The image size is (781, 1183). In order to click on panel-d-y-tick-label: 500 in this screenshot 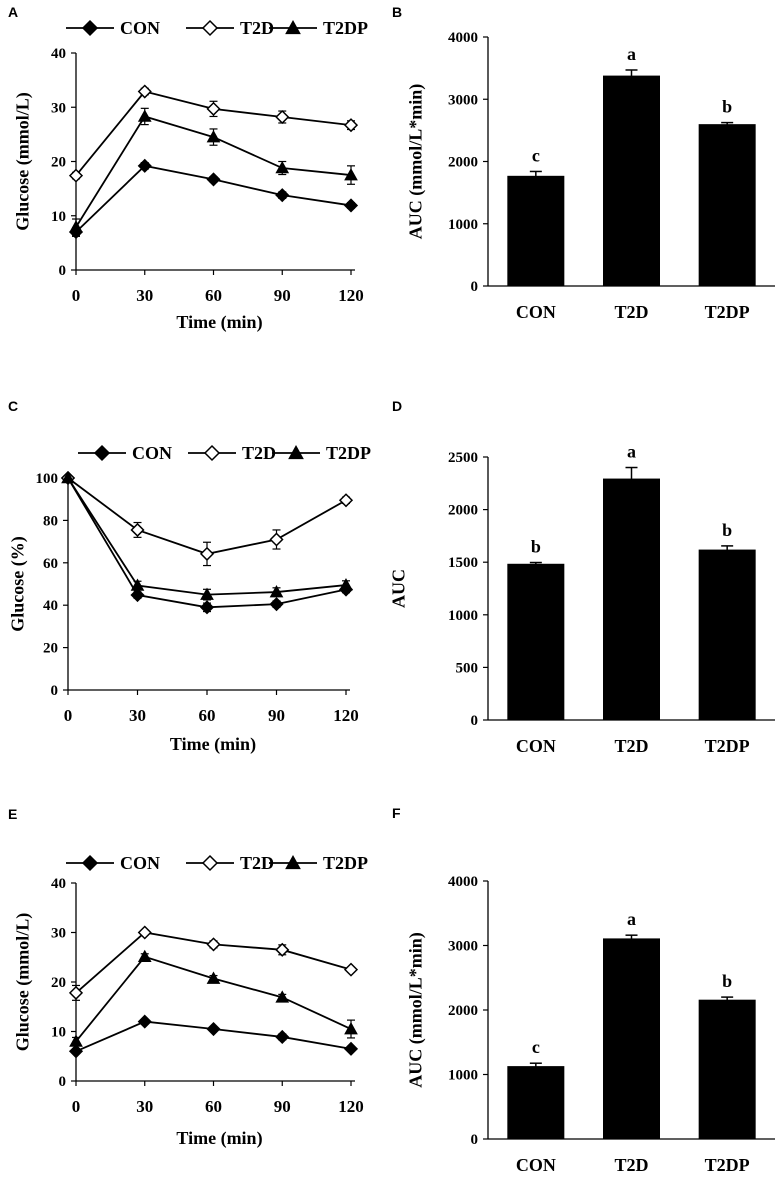, I will do `click(467, 668)`.